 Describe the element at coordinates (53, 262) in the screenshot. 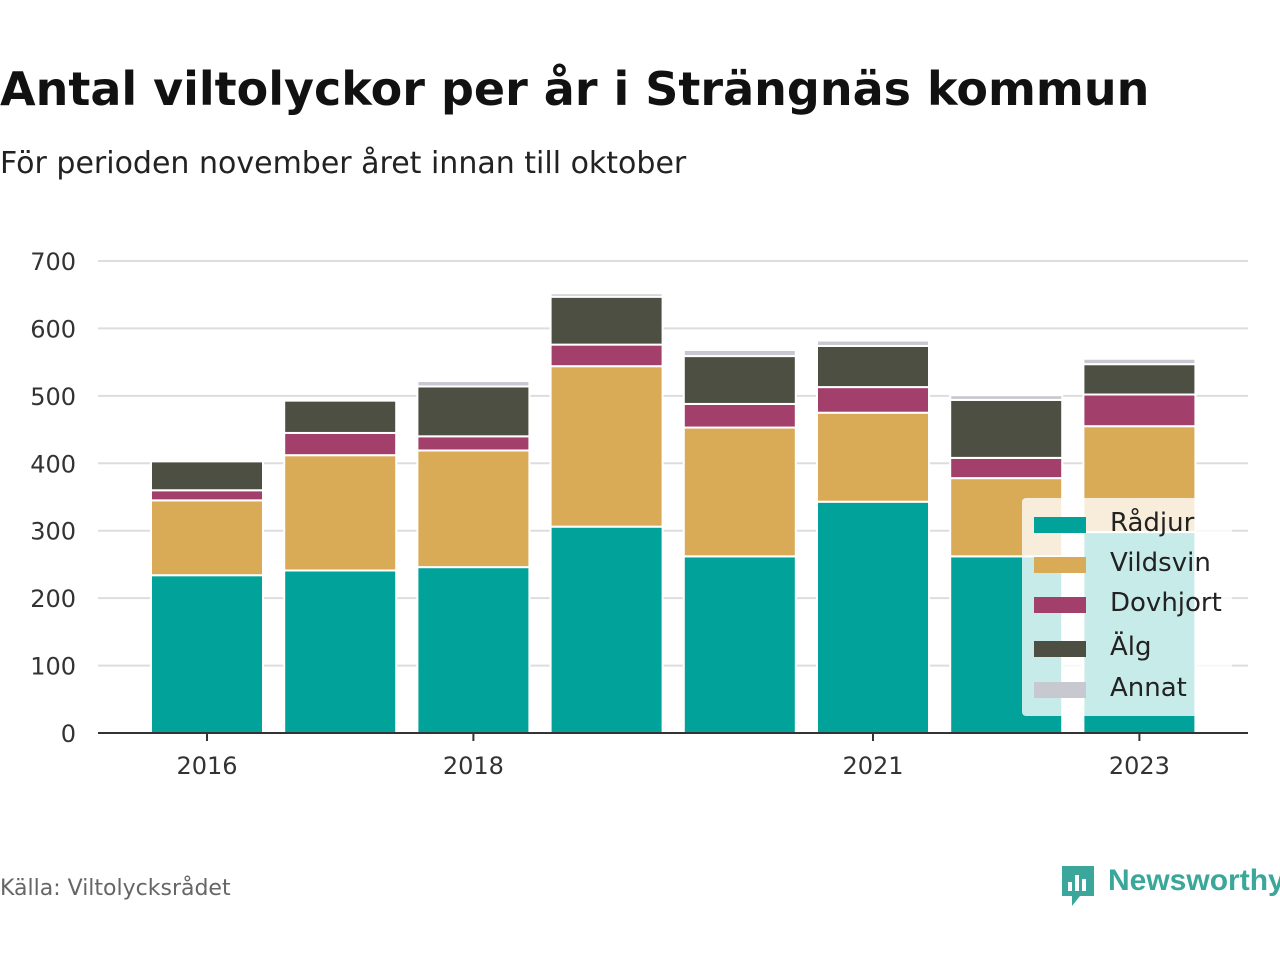

I see `y-tick-label: 700` at that location.